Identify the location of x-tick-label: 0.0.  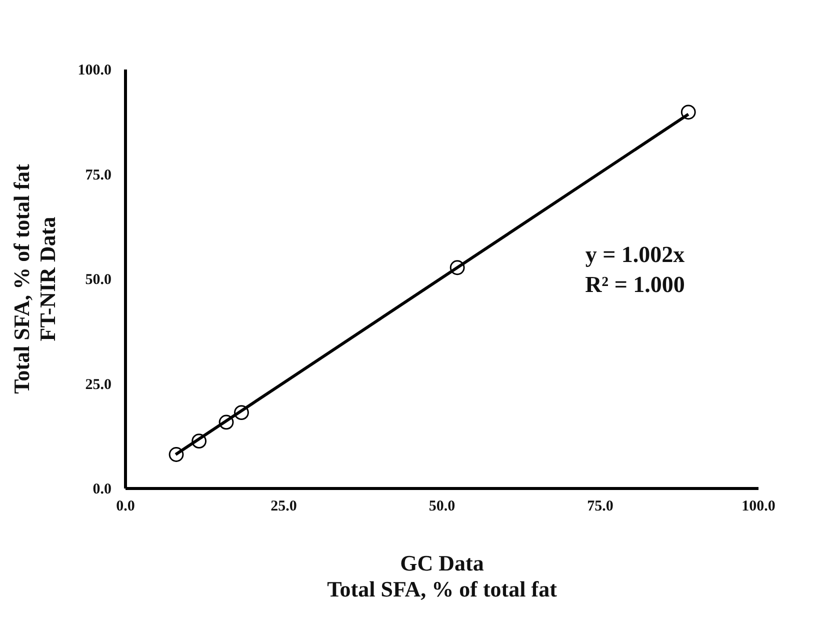
(125, 506).